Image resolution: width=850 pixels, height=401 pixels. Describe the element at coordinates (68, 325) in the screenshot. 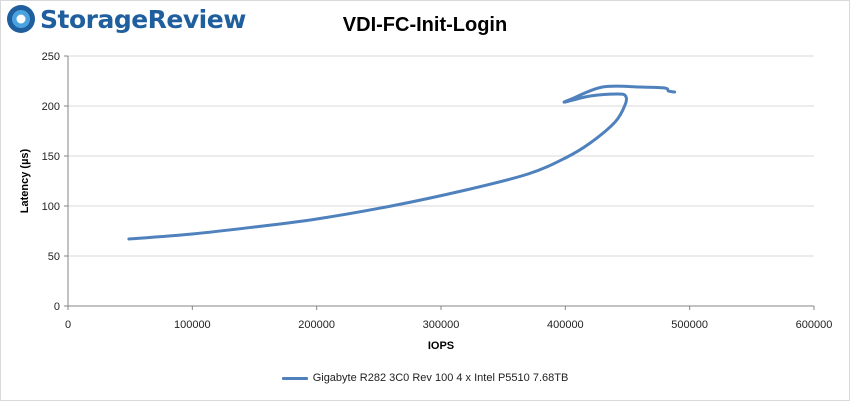

I see `x-tick-label: 0` at that location.